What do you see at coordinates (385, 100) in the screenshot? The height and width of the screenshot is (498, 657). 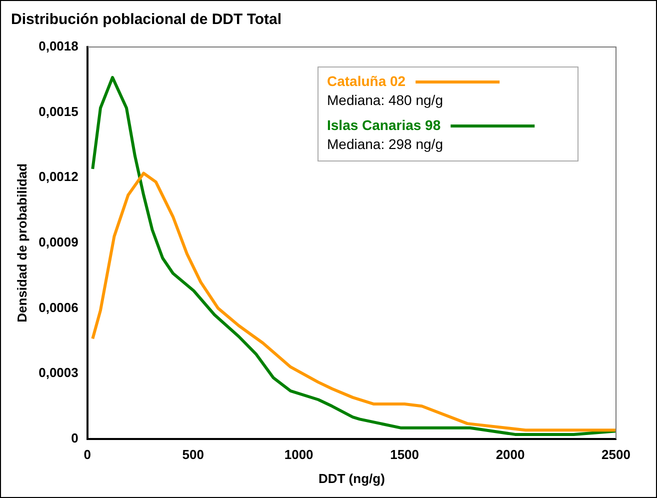 I see `annotation: Mediana: 480 ng/g` at bounding box center [385, 100].